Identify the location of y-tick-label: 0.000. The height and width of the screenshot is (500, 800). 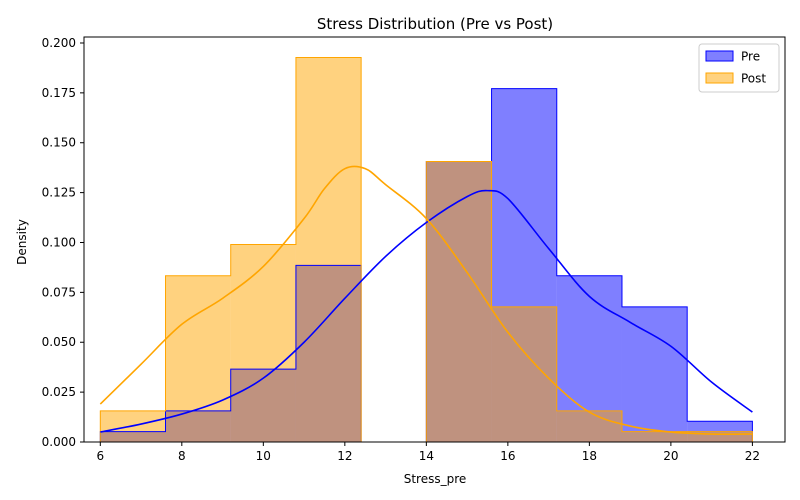
(59, 442).